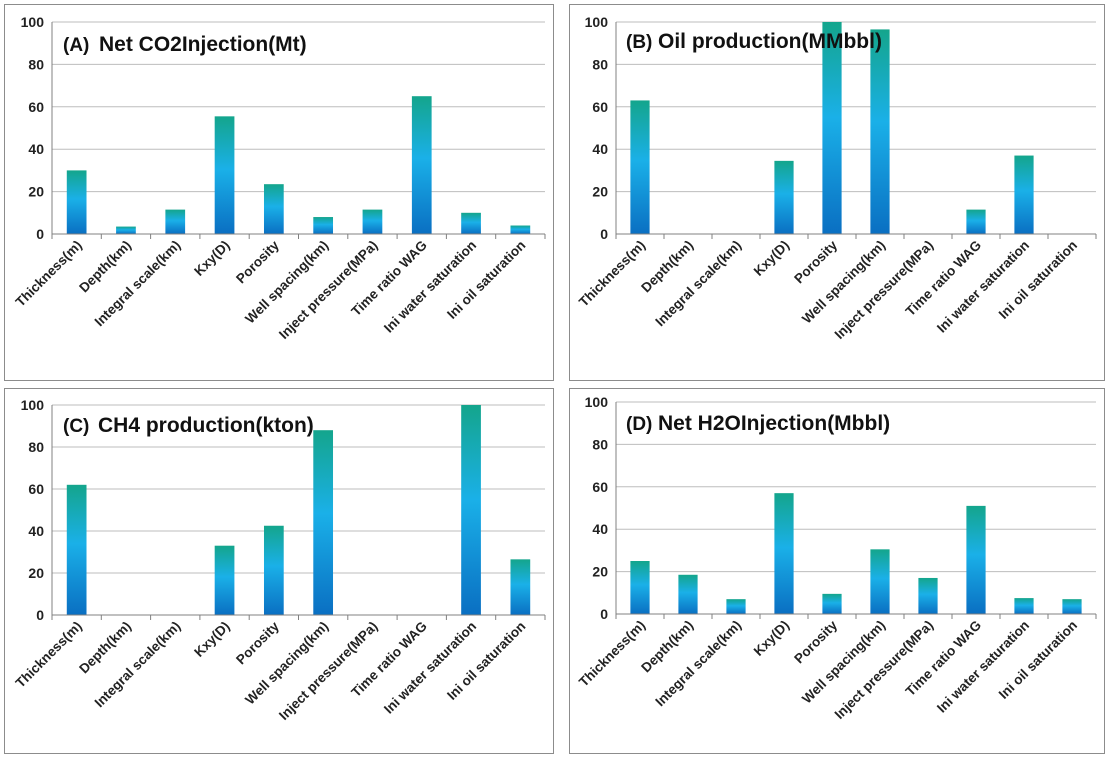 This screenshot has height=758, width=1109. What do you see at coordinates (597, 402) in the screenshot?
I see `y-tick-label-d-5: 100` at bounding box center [597, 402].